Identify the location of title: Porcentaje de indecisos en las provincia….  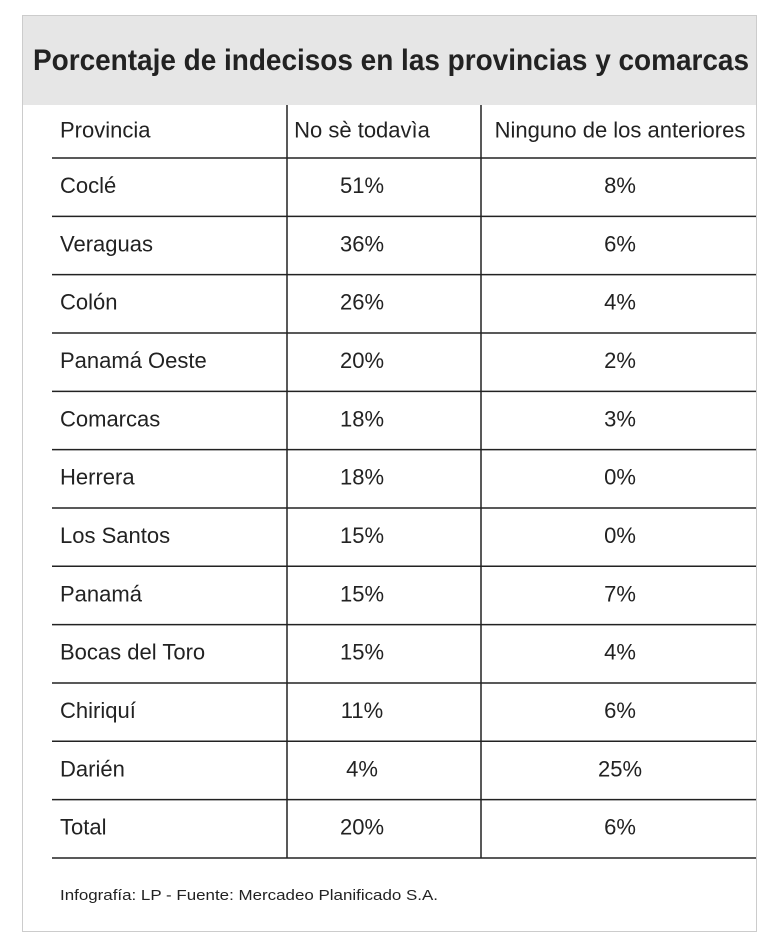
(391, 60).